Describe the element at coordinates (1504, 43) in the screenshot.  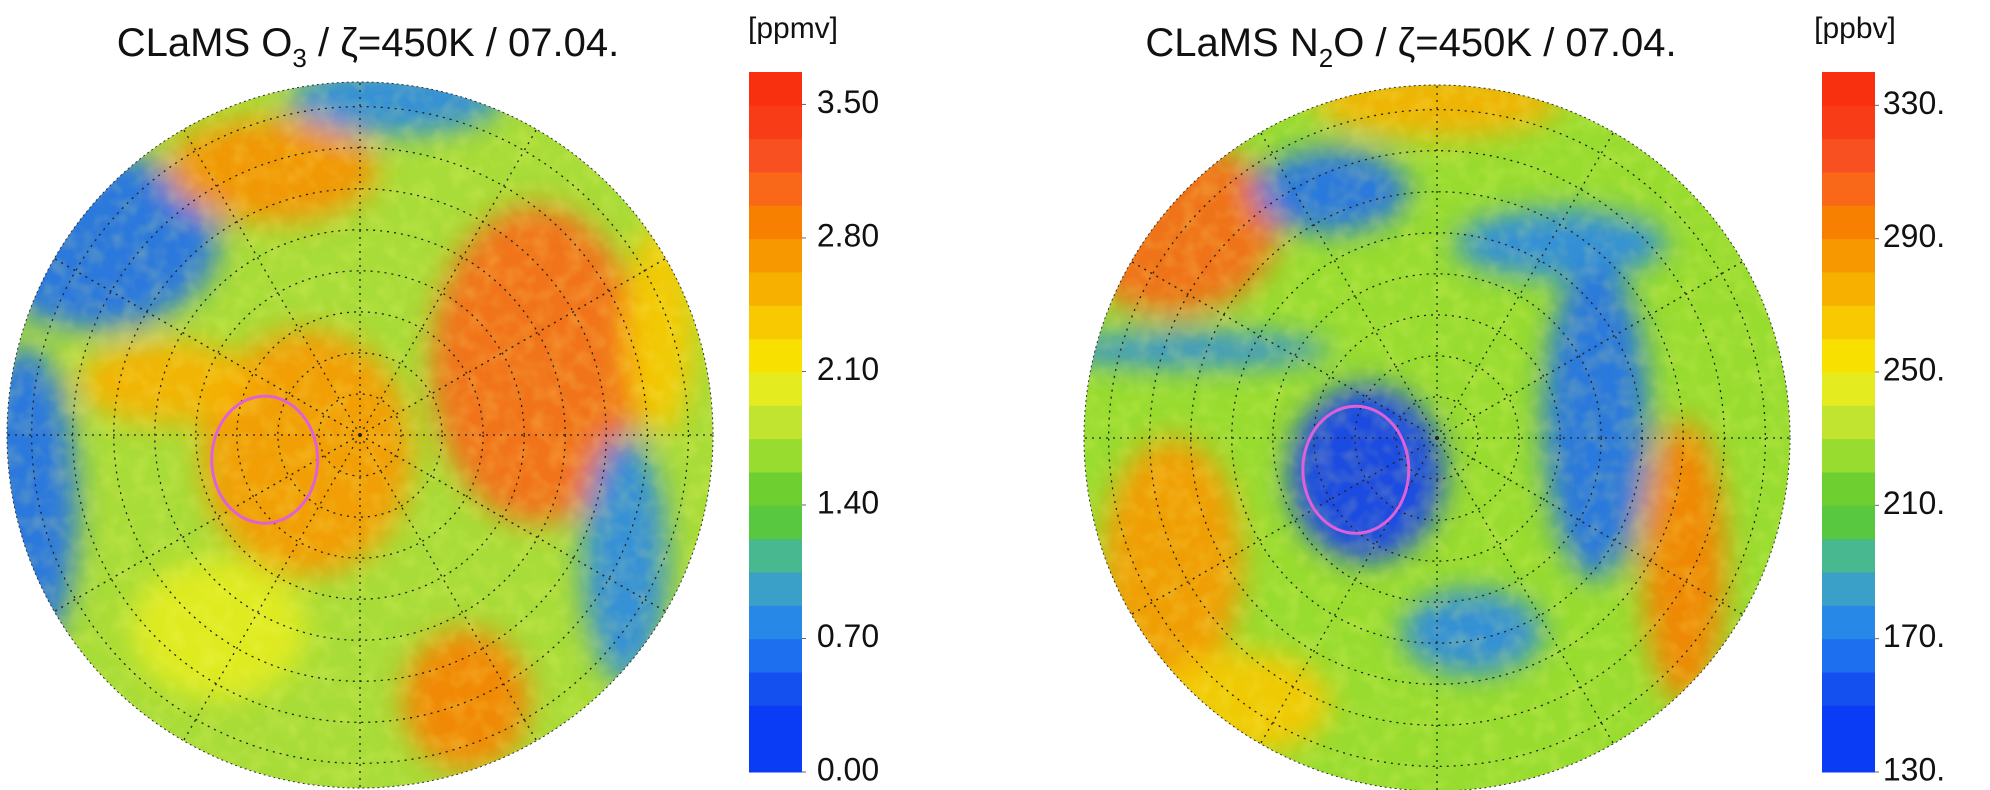
I see `title-text: O / ζ=450K / 07.04.` at that location.